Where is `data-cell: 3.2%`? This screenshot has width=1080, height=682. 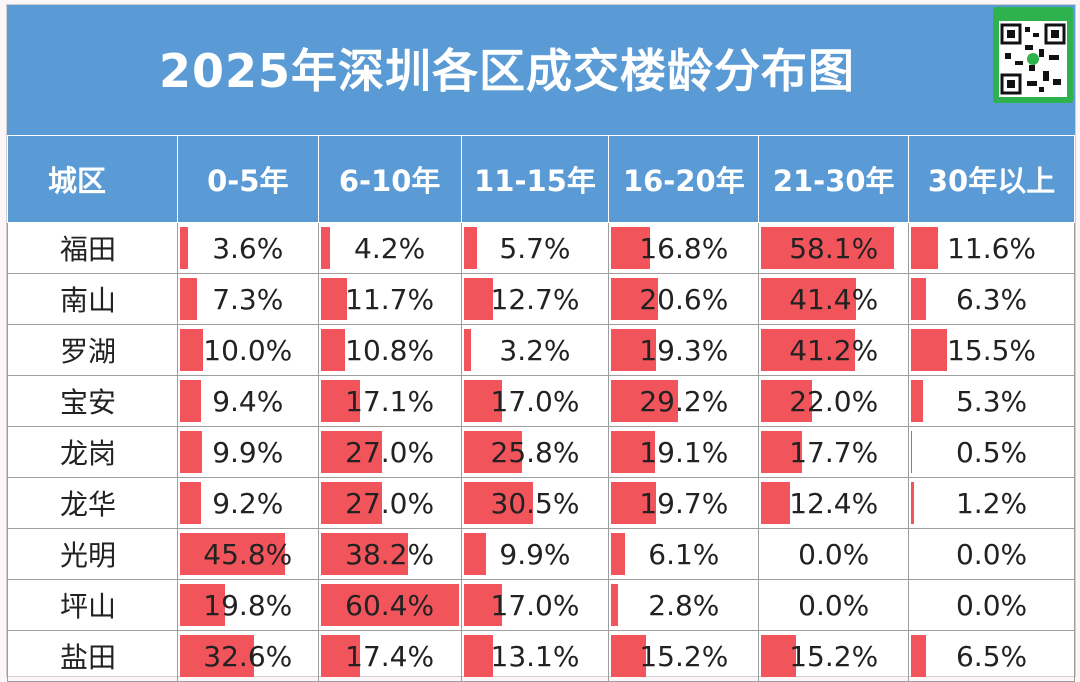 data-cell: 3.2% is located at coordinates (535, 350).